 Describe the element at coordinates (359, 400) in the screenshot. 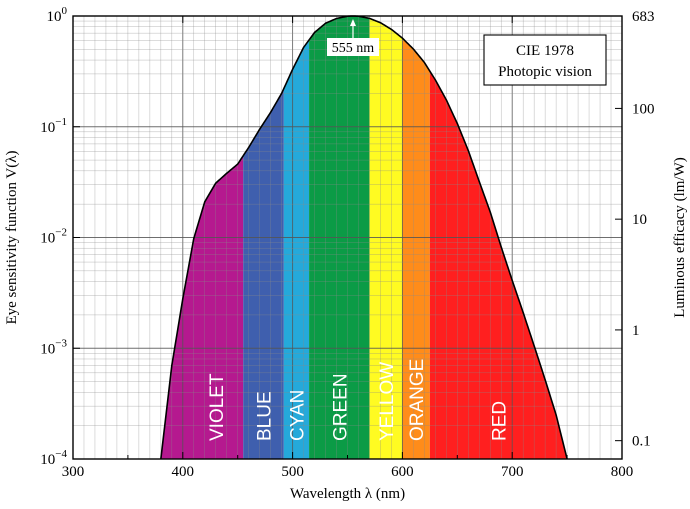

I see `band-labels: VIOLET BLUE CYAN GREEN YELLOW ORANGE RED` at that location.